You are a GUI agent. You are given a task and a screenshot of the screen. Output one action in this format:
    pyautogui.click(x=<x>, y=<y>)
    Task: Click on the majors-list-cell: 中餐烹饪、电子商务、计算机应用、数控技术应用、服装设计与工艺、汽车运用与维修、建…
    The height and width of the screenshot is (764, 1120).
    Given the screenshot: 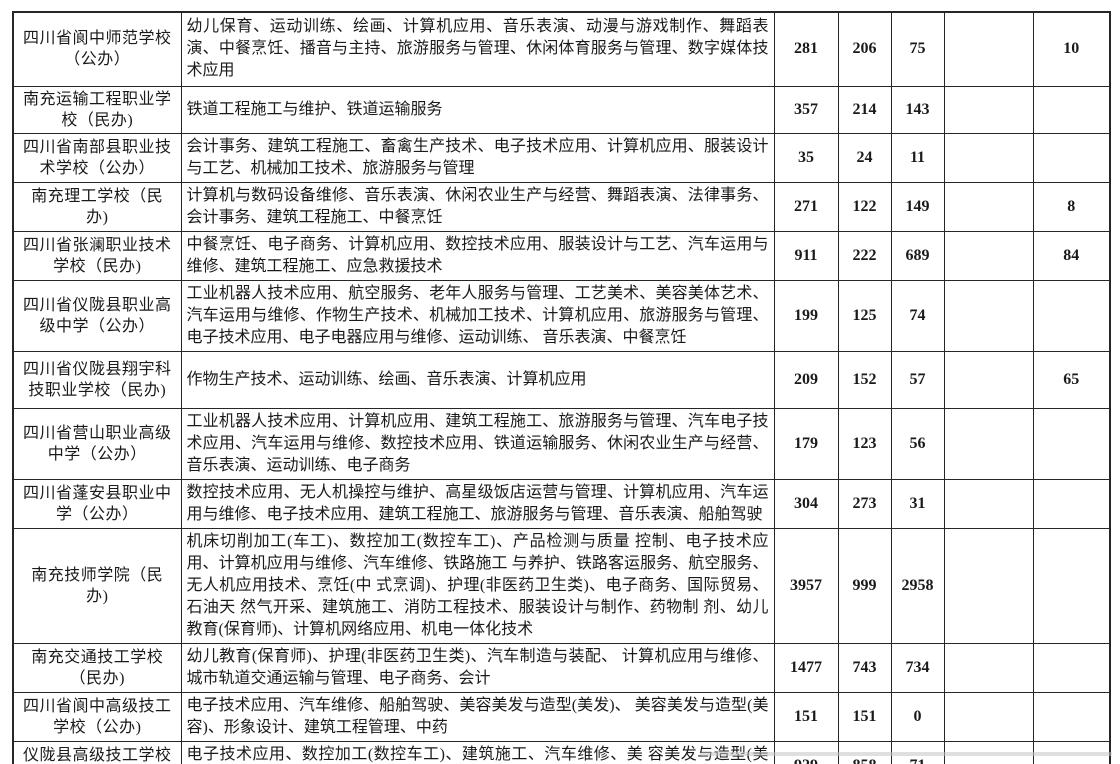 What is the action you would take?
    pyautogui.click(x=477, y=255)
    